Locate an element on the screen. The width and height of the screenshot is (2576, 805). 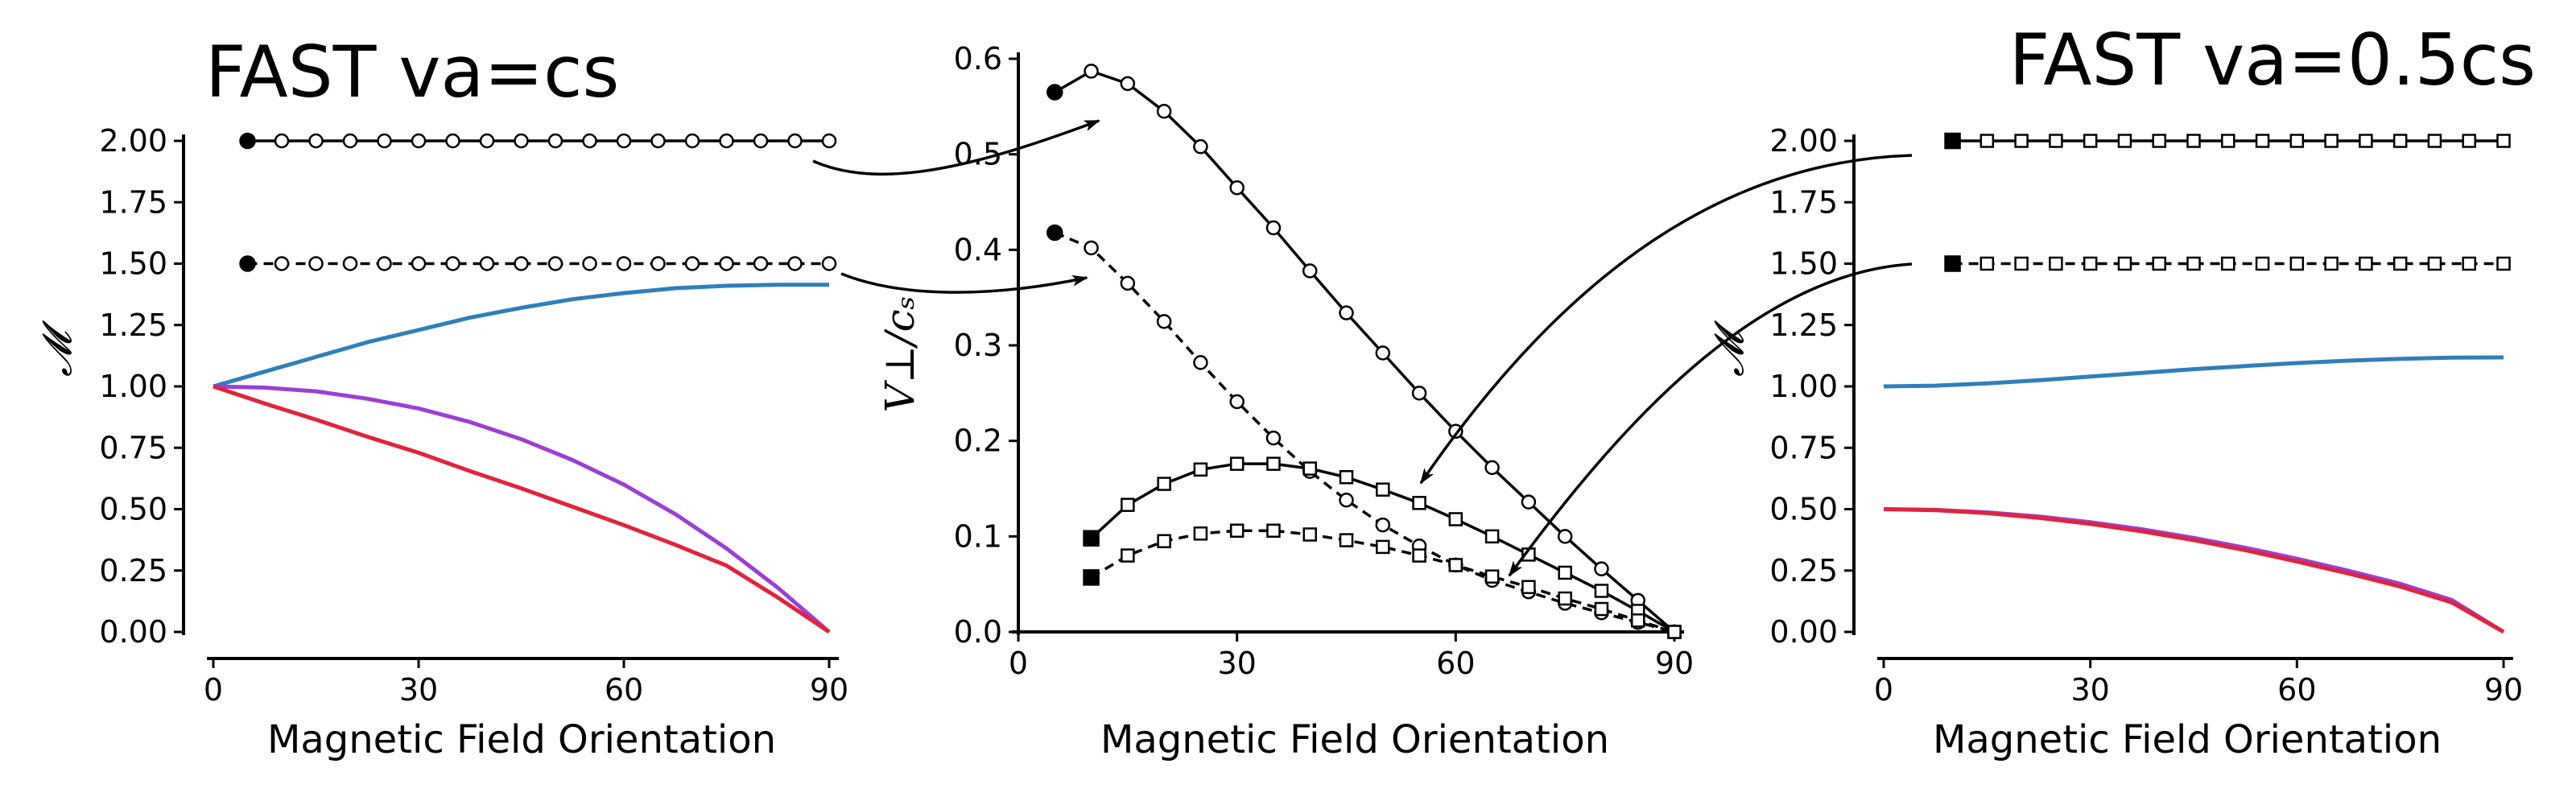
middle-y-tick-label: 0.1 is located at coordinates (978, 536).